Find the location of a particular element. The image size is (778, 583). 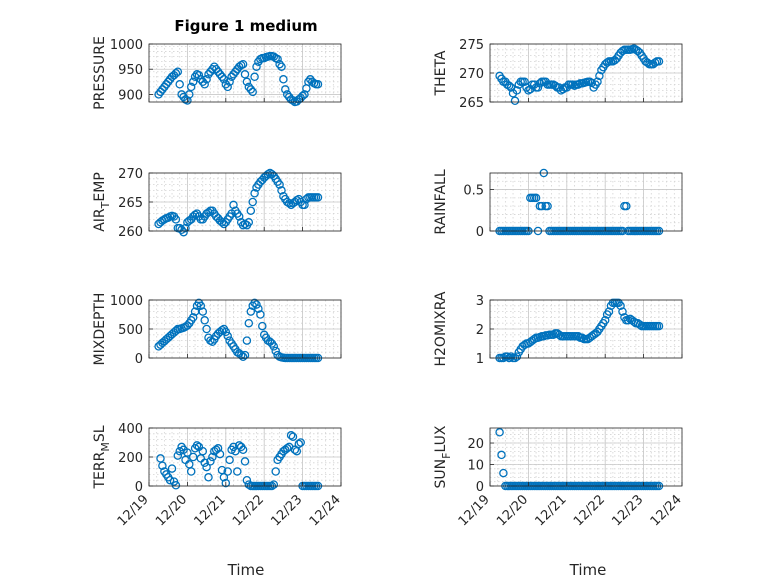

y-tick-label: 1000 is located at coordinates (126, 301).